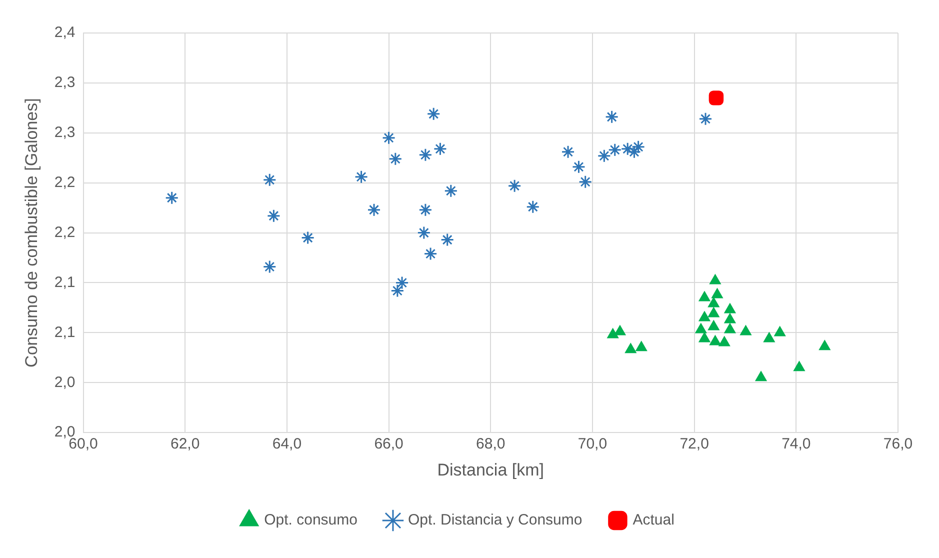  What do you see at coordinates (185, 444) in the screenshot?
I see `x-tick-label: 62,0` at bounding box center [185, 444].